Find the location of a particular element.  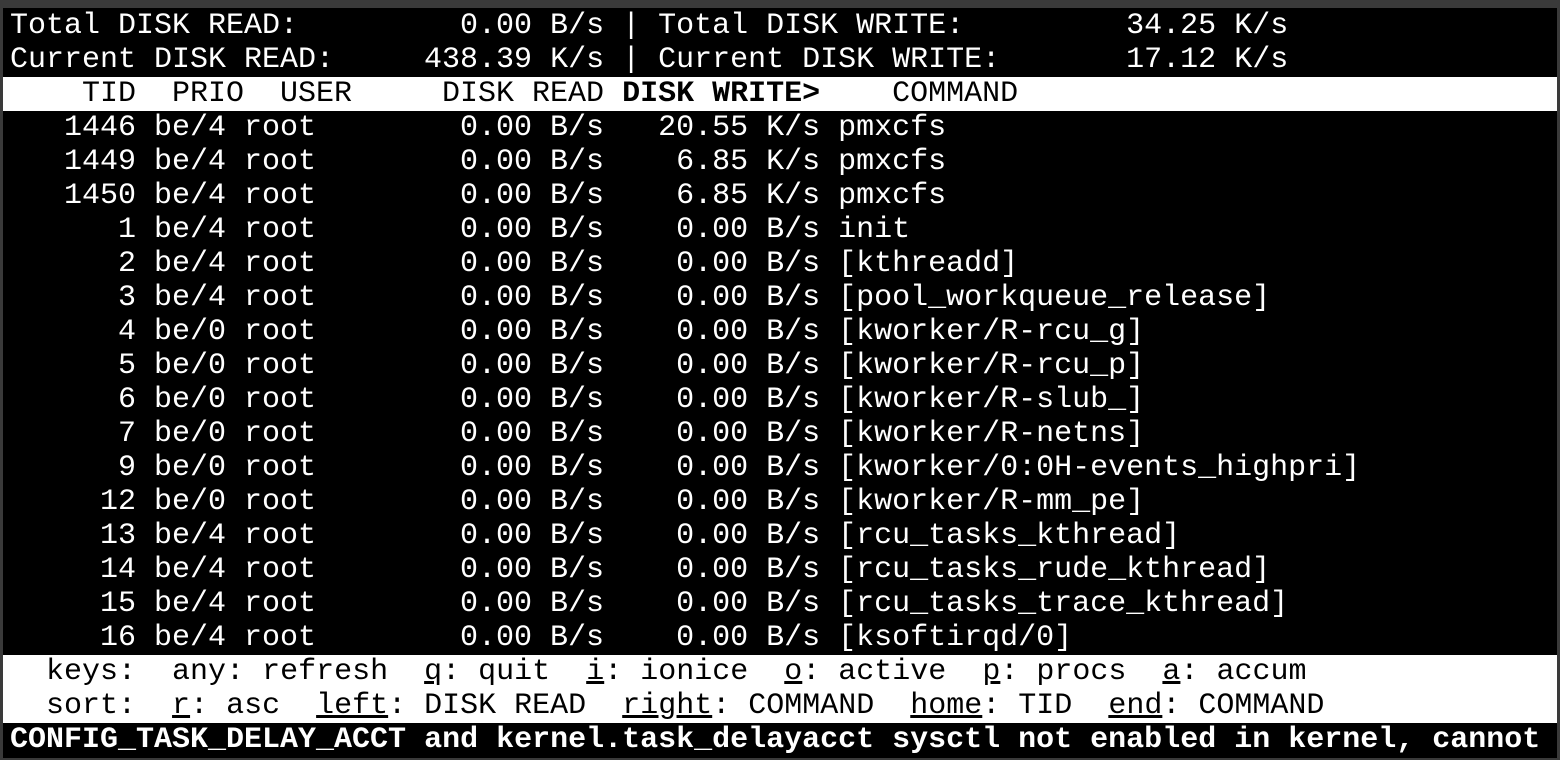

col-user: USER is located at coordinates (316, 94).